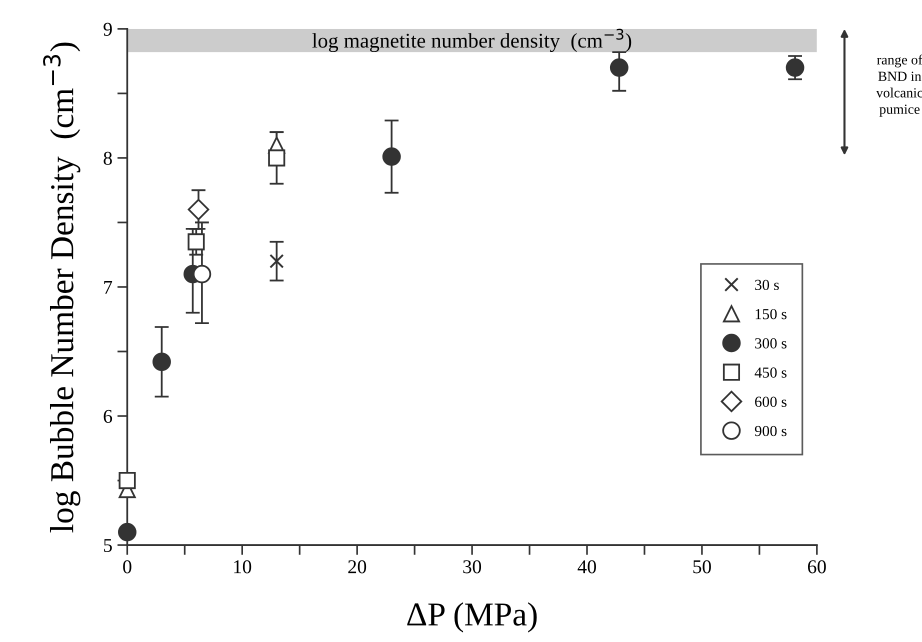  I want to click on y-tick-label: 6, so click(108, 416).